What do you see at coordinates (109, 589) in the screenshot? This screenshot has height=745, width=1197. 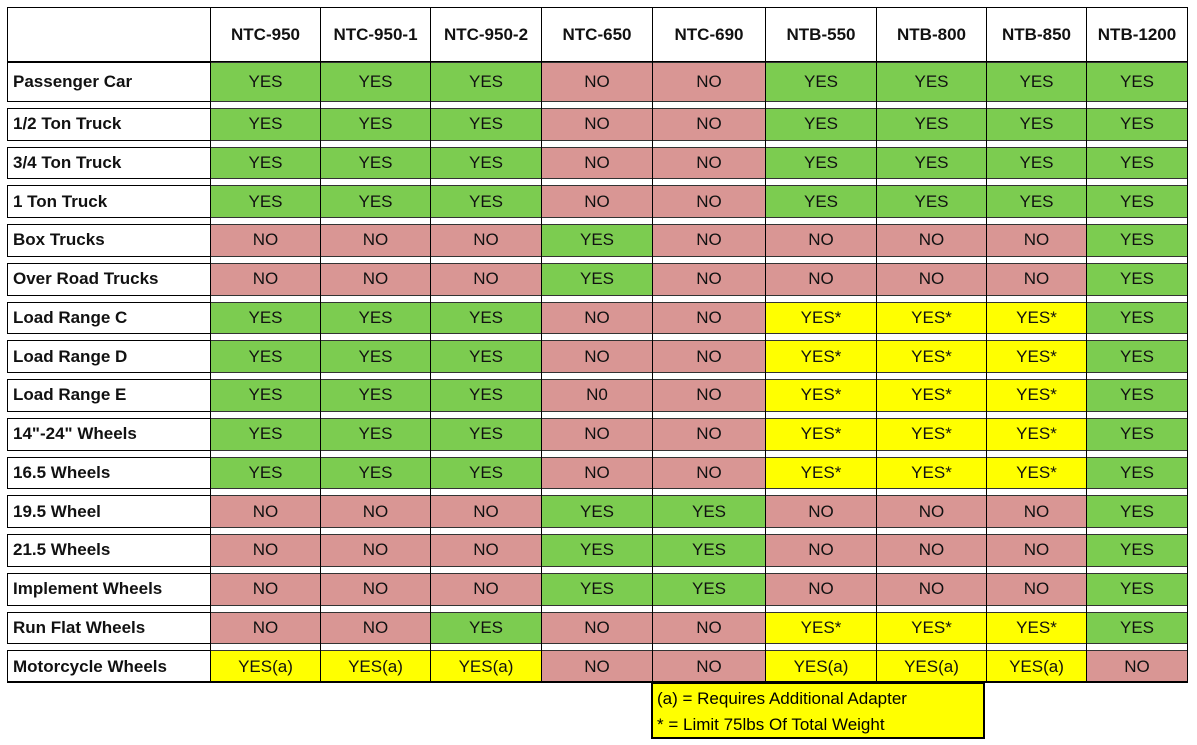 I see `row-label: Implement Wheels` at bounding box center [109, 589].